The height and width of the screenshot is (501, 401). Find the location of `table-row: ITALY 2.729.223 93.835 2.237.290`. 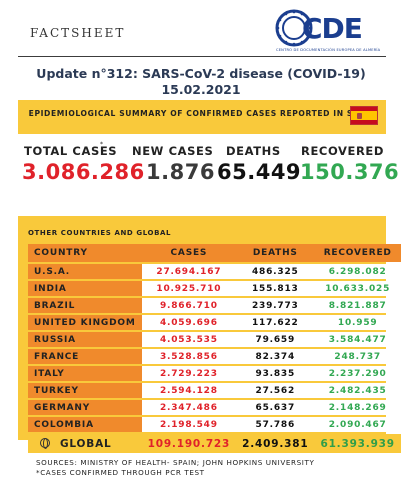

table-row: ITALY 2.729.223 93.835 2.237.290 is located at coordinates (214, 373).